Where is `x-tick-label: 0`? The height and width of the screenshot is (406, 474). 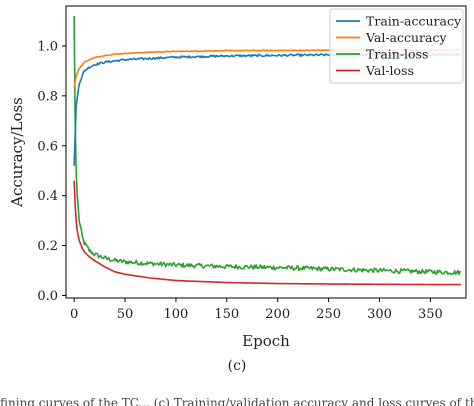
x-tick-label: 0 is located at coordinates (74, 314).